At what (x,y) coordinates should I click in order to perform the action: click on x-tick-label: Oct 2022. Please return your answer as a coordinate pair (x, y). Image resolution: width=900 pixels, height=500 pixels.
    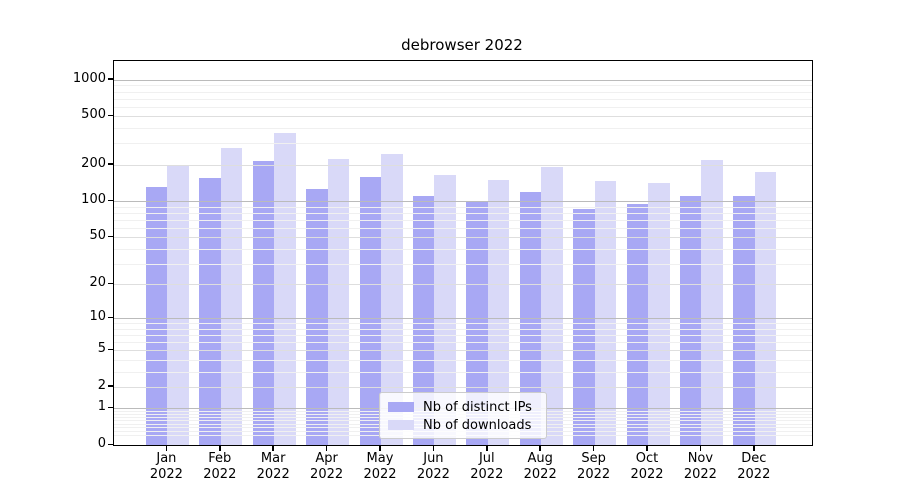
    Looking at the image, I should click on (647, 466).